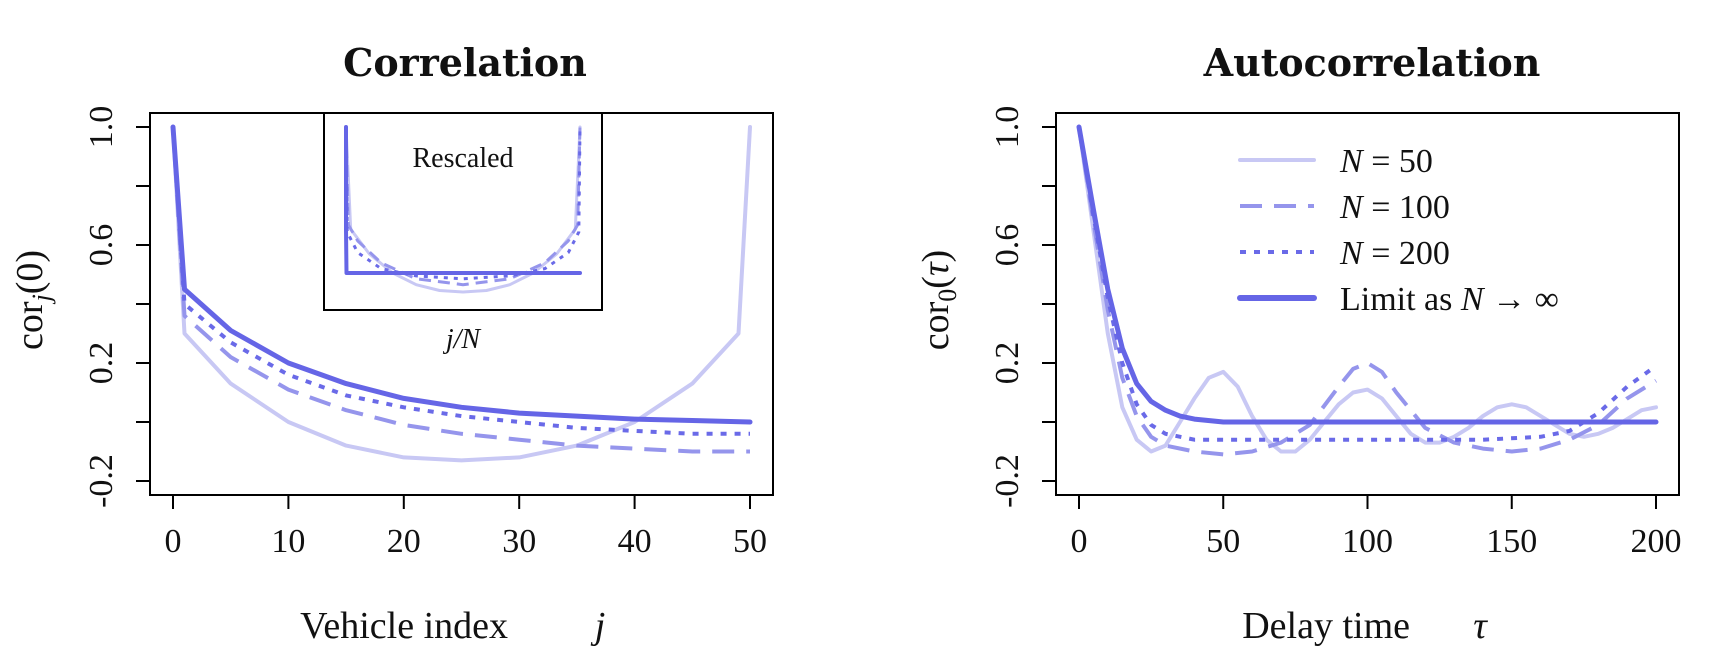 This screenshot has height=671, width=1727. I want to click on autocorrelation-ylabel: cor0(τ), so click(938, 300).